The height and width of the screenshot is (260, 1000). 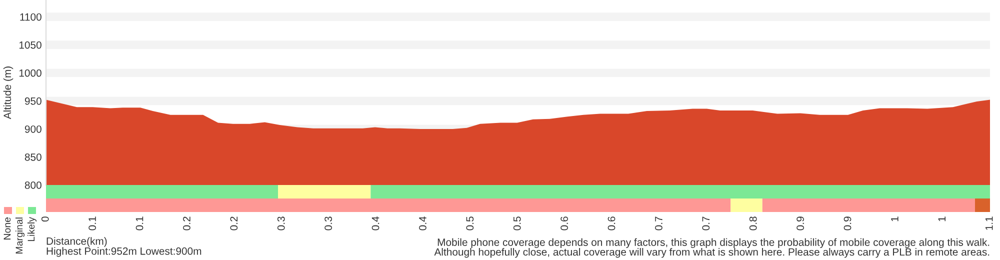 What do you see at coordinates (30, 45) in the screenshot?
I see `y-tick-label: 1050` at bounding box center [30, 45].